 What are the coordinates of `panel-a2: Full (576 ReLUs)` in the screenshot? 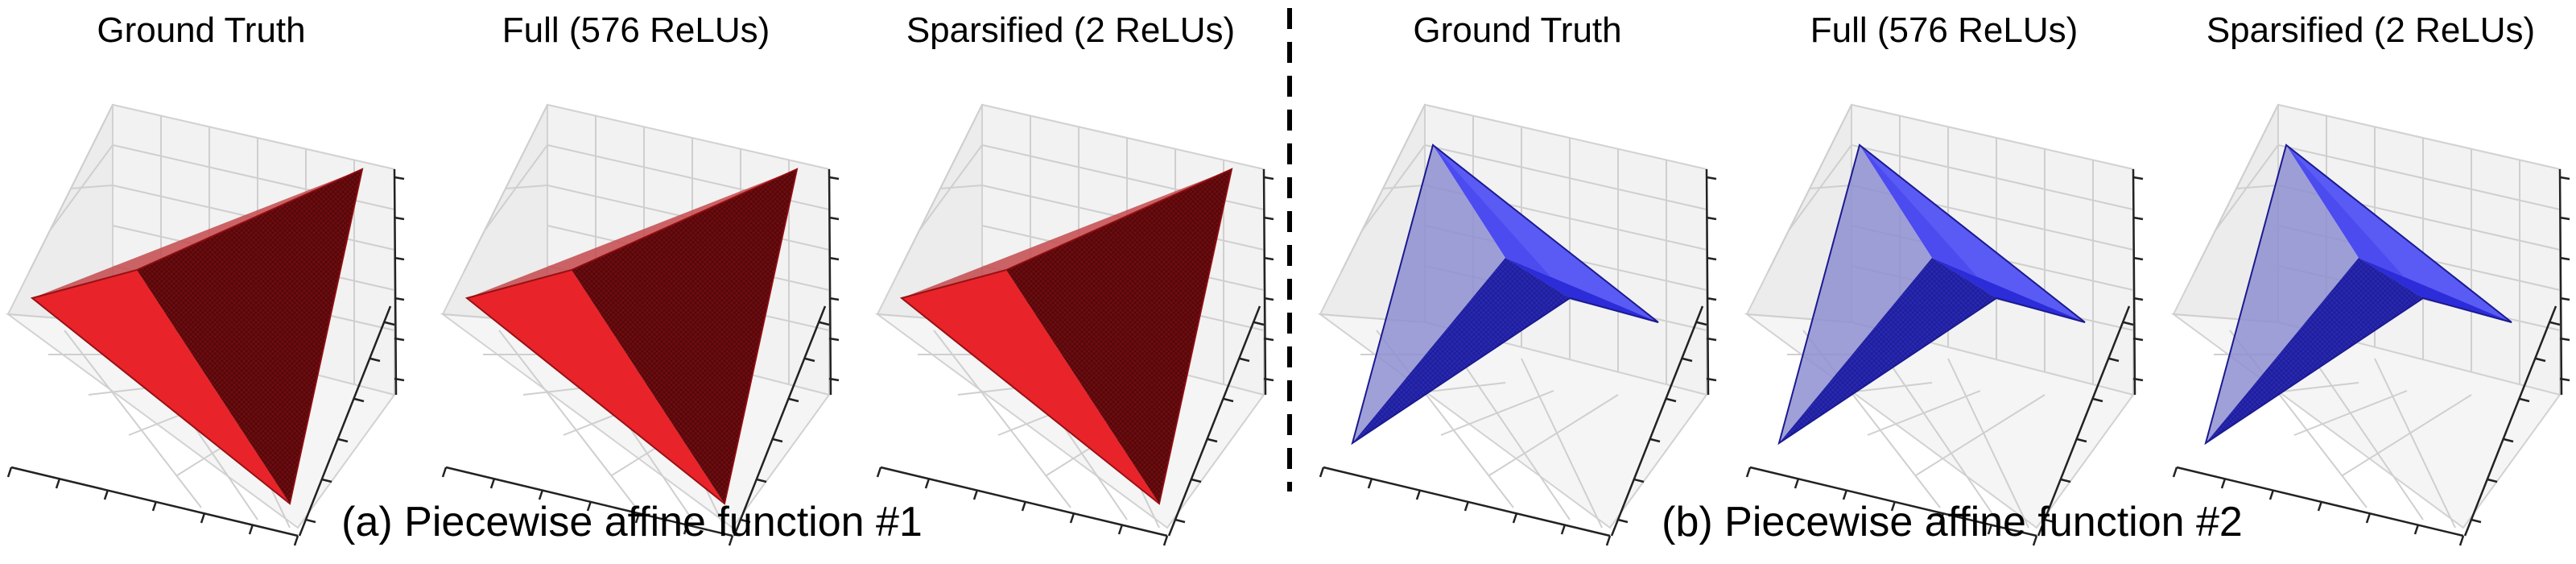 It's located at (640, 278).